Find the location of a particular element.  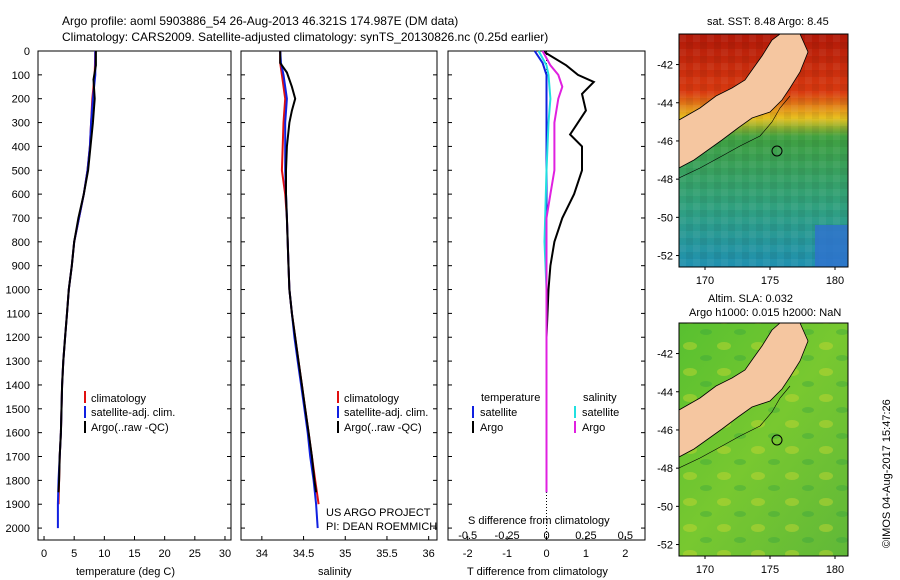

salinity-series is located at coordinates (299, 289).